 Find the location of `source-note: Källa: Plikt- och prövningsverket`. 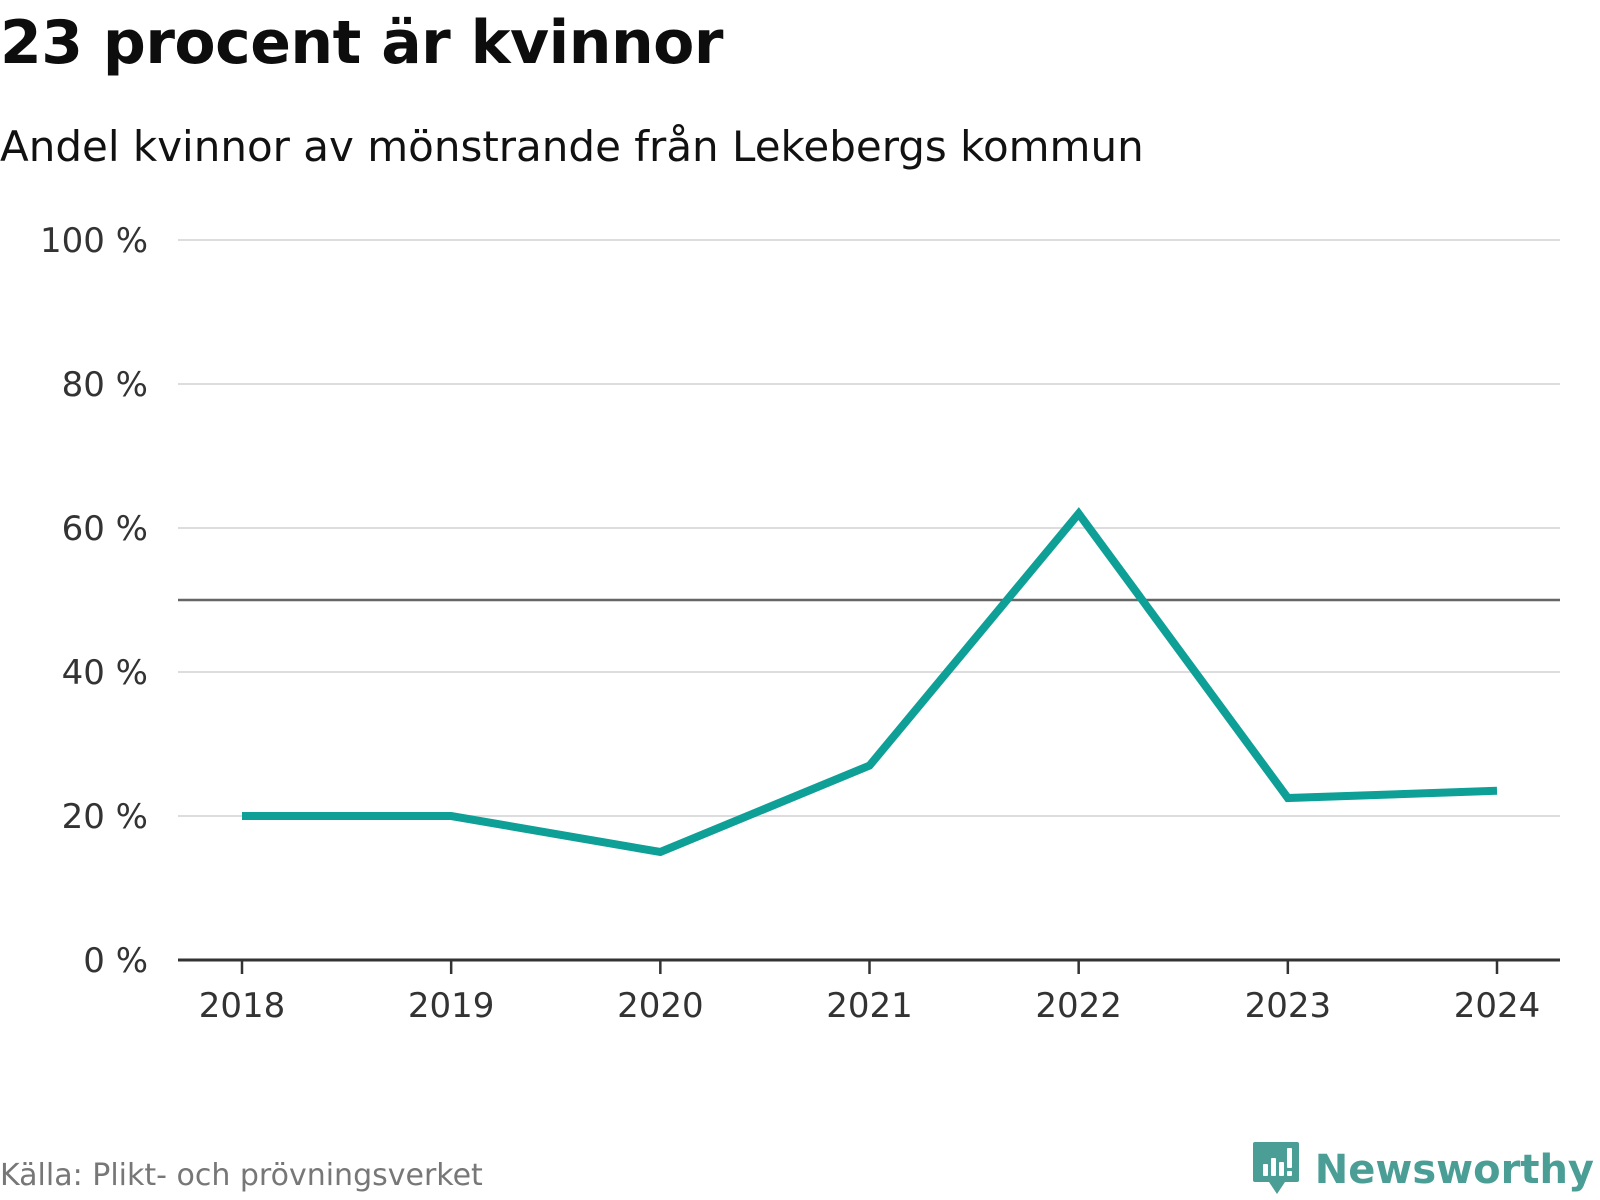

source-note: Källa: Plikt- och prövningsverket is located at coordinates (241, 1175).